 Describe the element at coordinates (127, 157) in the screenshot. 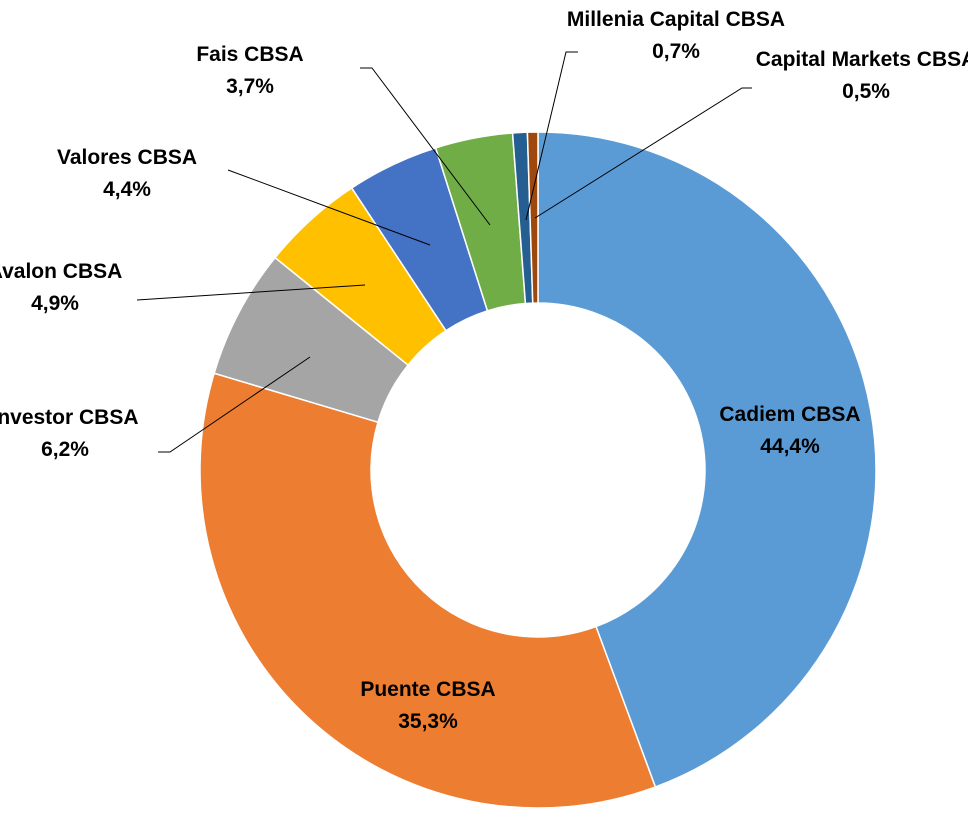

I see `category-label: Valores CBSA` at that location.